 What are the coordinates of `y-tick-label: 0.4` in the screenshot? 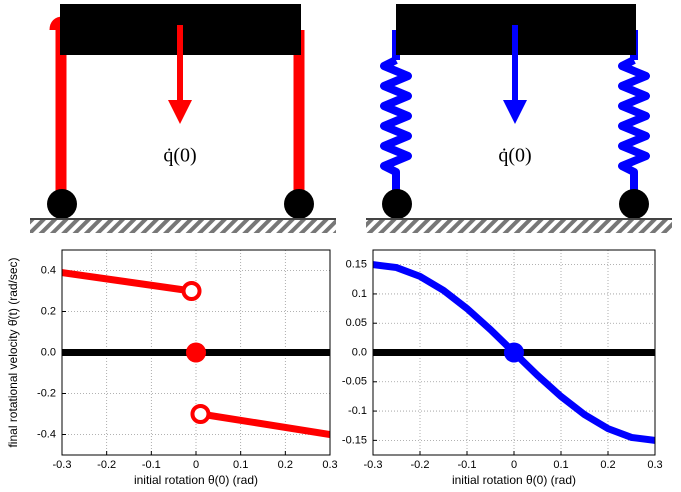 It's located at (48, 270).